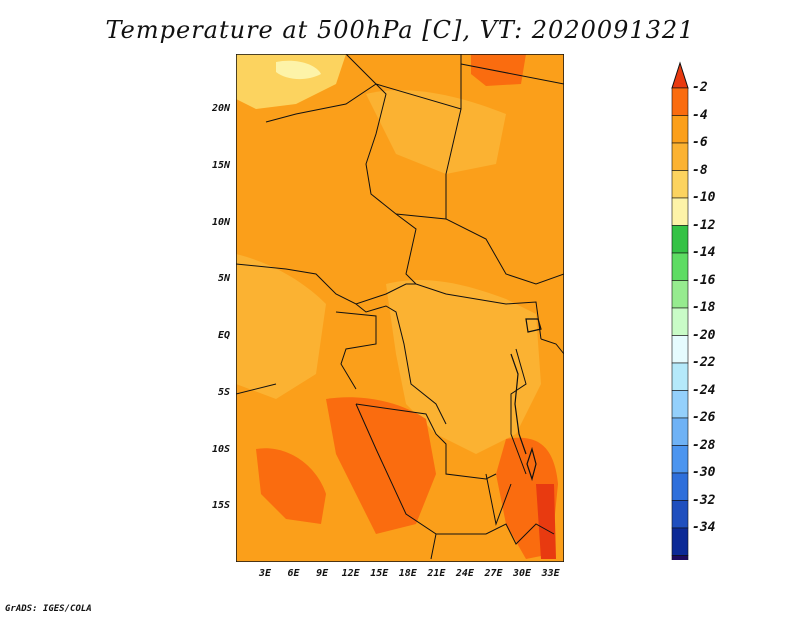  What do you see at coordinates (436, 573) in the screenshot?
I see `lon-label: 21E` at bounding box center [436, 573].